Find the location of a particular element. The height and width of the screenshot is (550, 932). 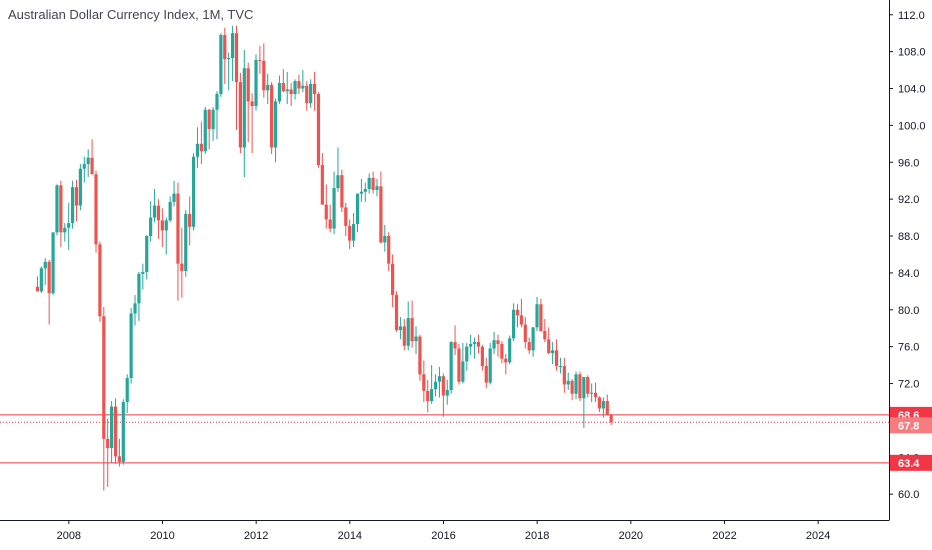

y-tick-label: 108.0 is located at coordinates (912, 53).